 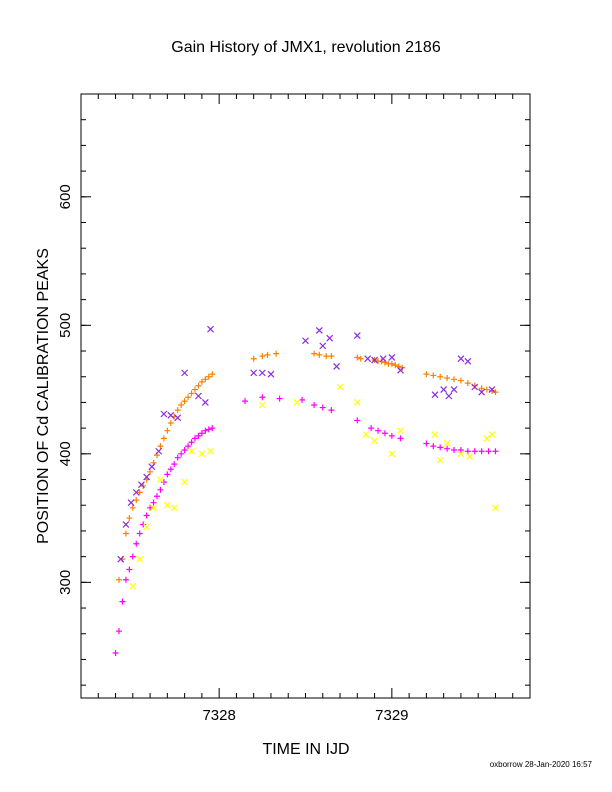 I want to click on y-tick-label: 600, so click(x=65, y=196).